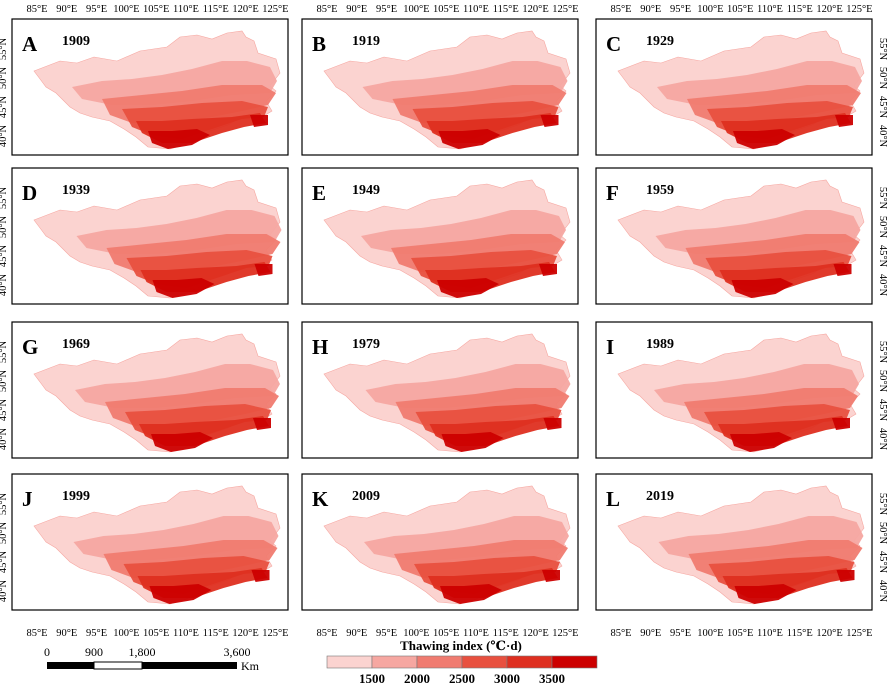  I want to click on map-panel-i: I 1989 55°N 50°N 45°N 40°N, so click(741, 390).